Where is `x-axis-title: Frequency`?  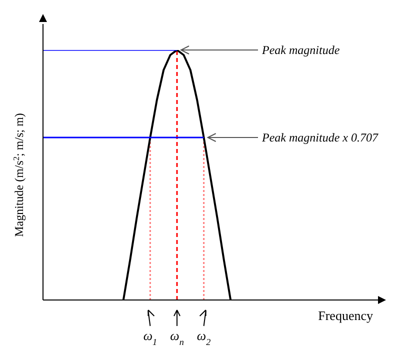
x-axis-title: Frequency is located at coordinates (346, 315).